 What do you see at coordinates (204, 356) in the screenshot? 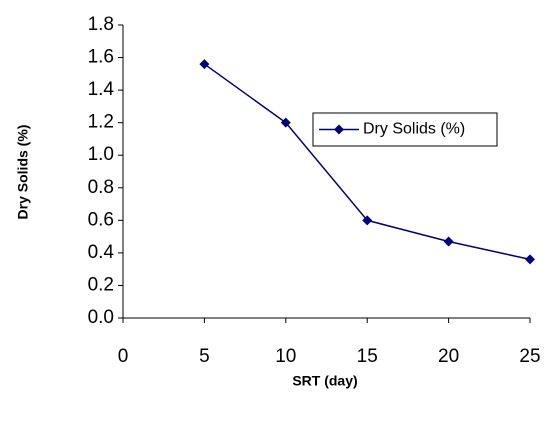
I see `x-tick-label: 5` at bounding box center [204, 356].